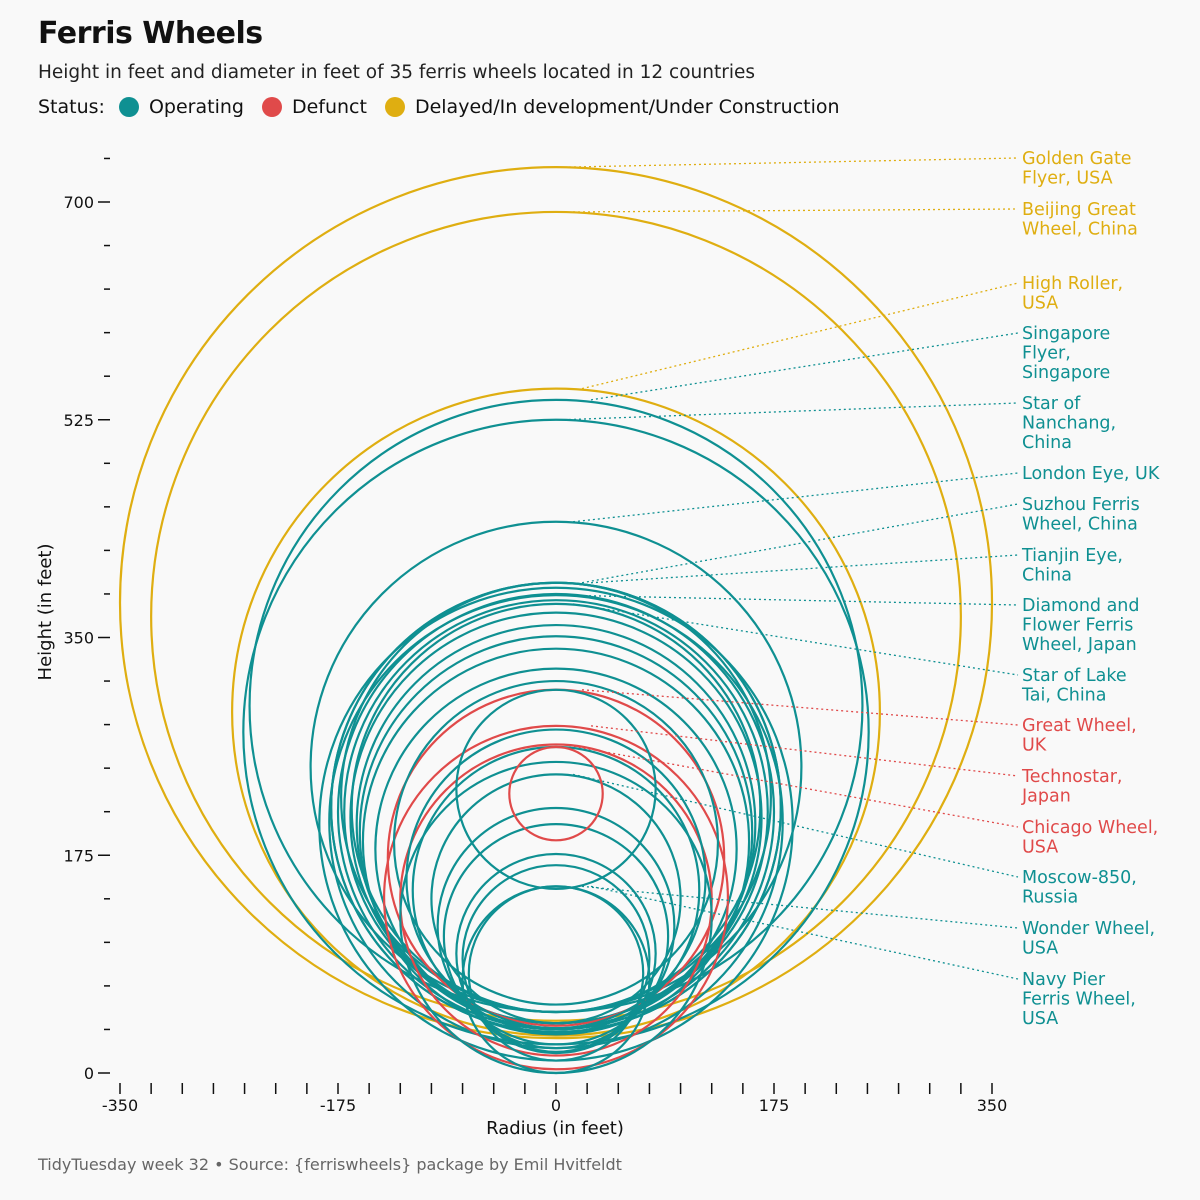  Describe the element at coordinates (1090, 838) in the screenshot. I see `wheel-label: Chicago Wheel, USA` at that location.